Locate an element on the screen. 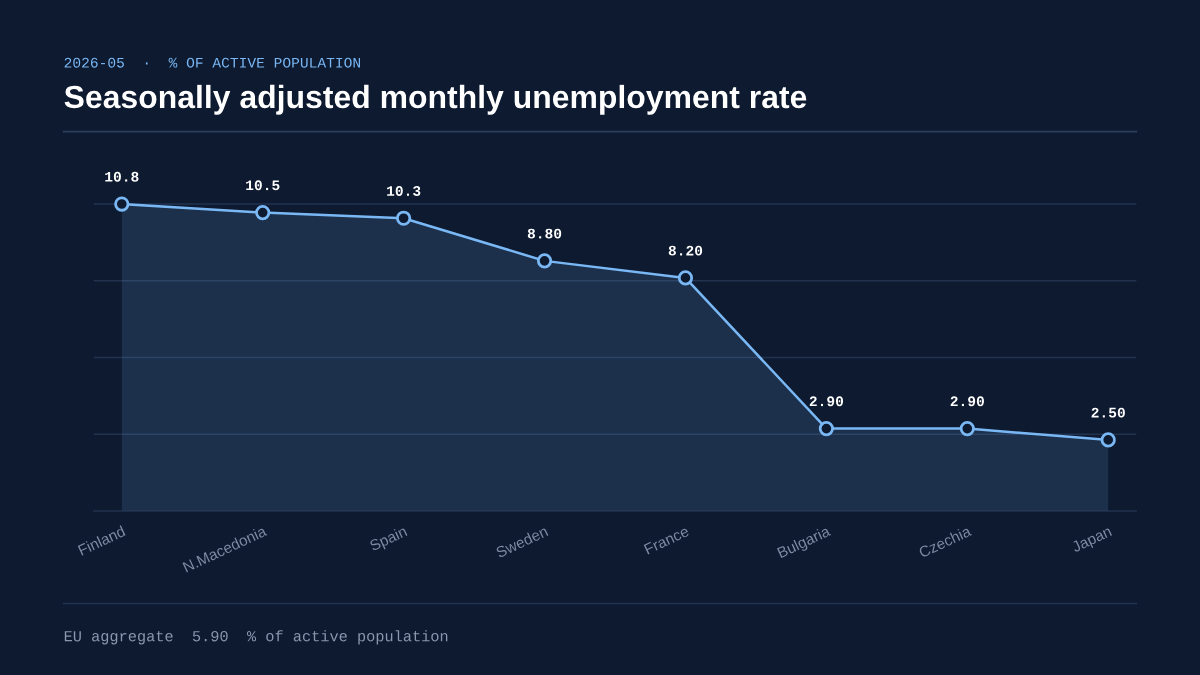  x-tick-label: Spain is located at coordinates (388, 539).